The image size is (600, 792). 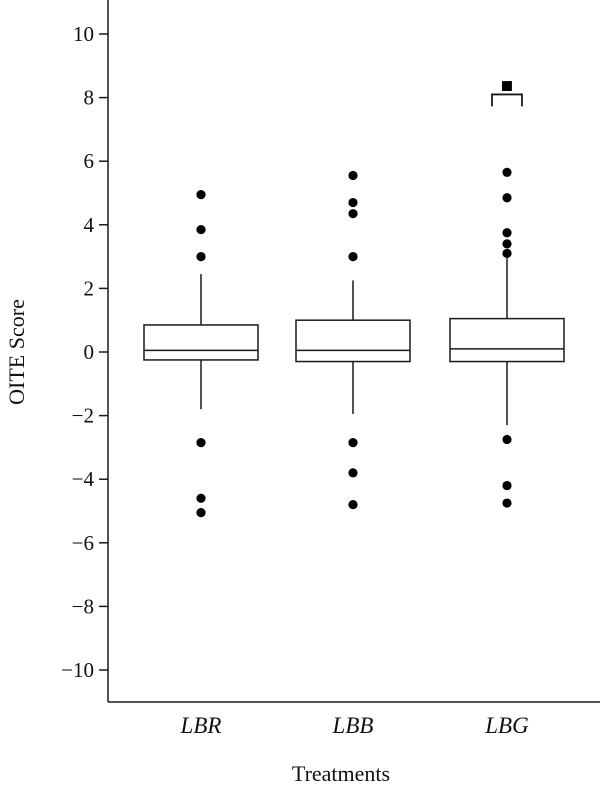 I want to click on x-tick-label: LBG, so click(x=506, y=725).